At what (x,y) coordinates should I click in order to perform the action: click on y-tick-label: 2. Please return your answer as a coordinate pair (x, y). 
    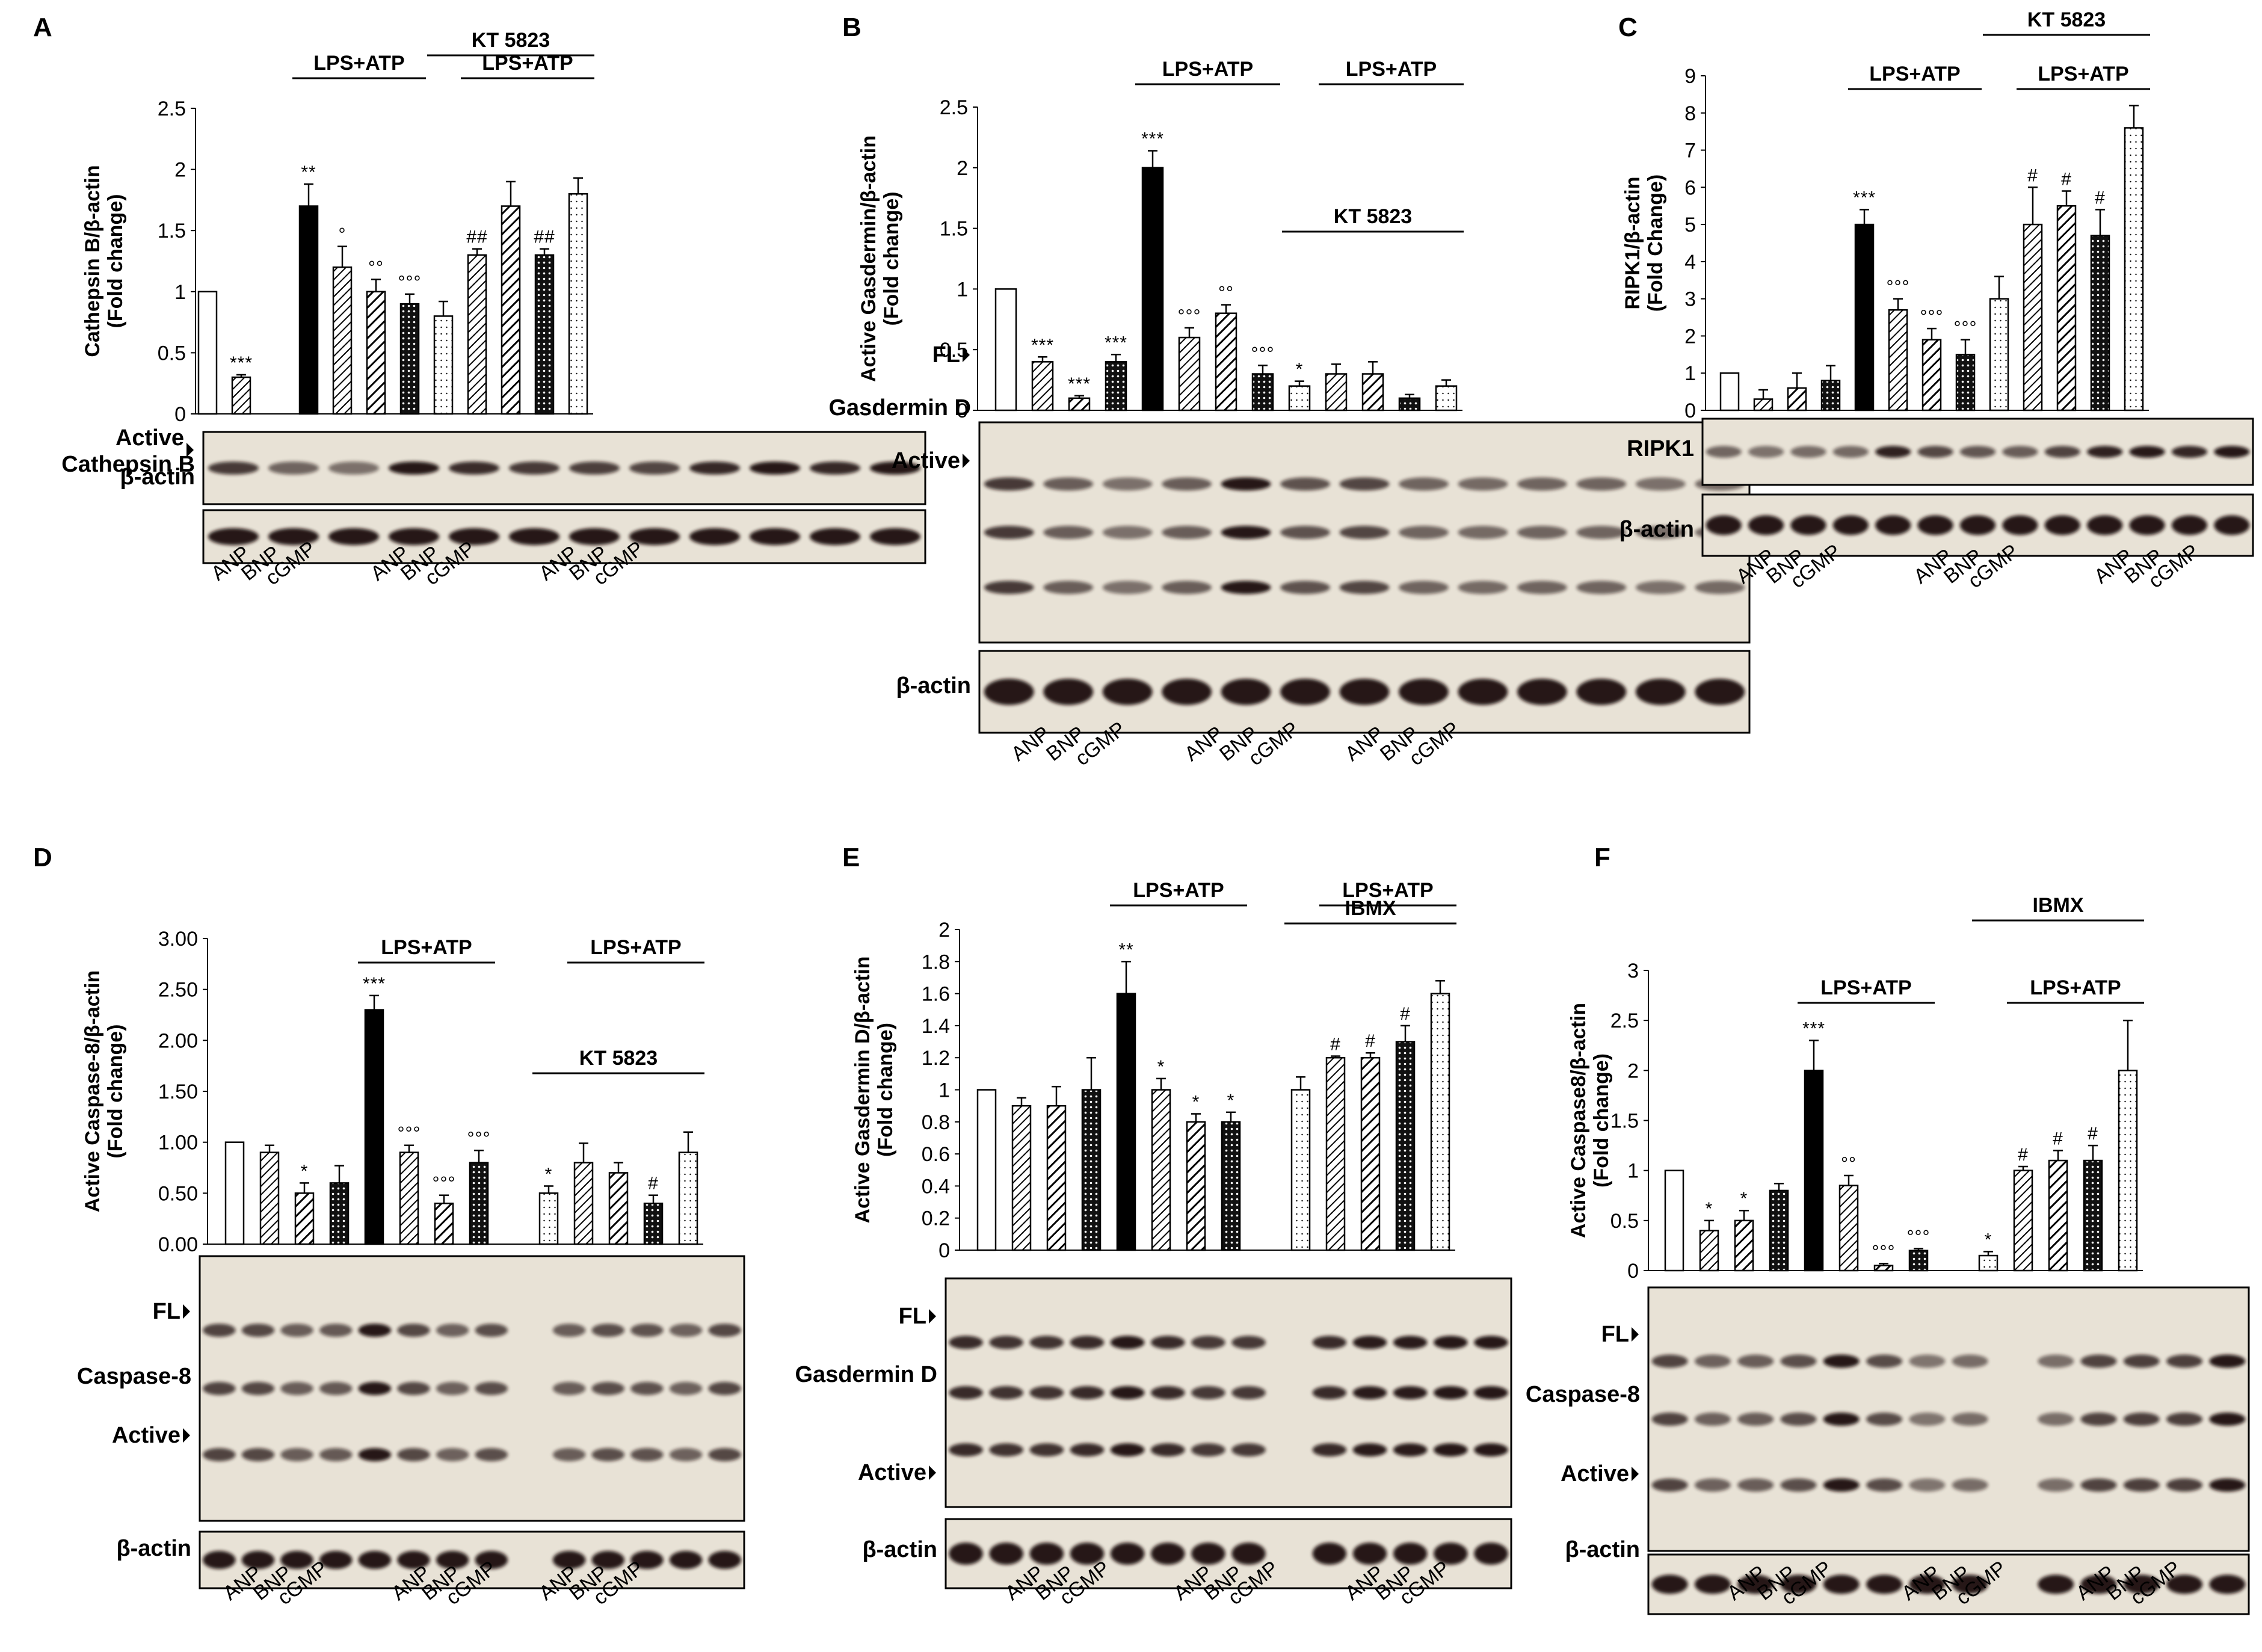
    Looking at the image, I should click on (944, 930).